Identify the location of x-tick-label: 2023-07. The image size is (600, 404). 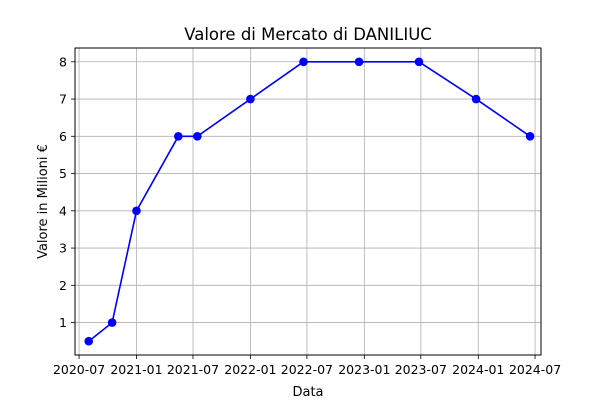
(421, 369).